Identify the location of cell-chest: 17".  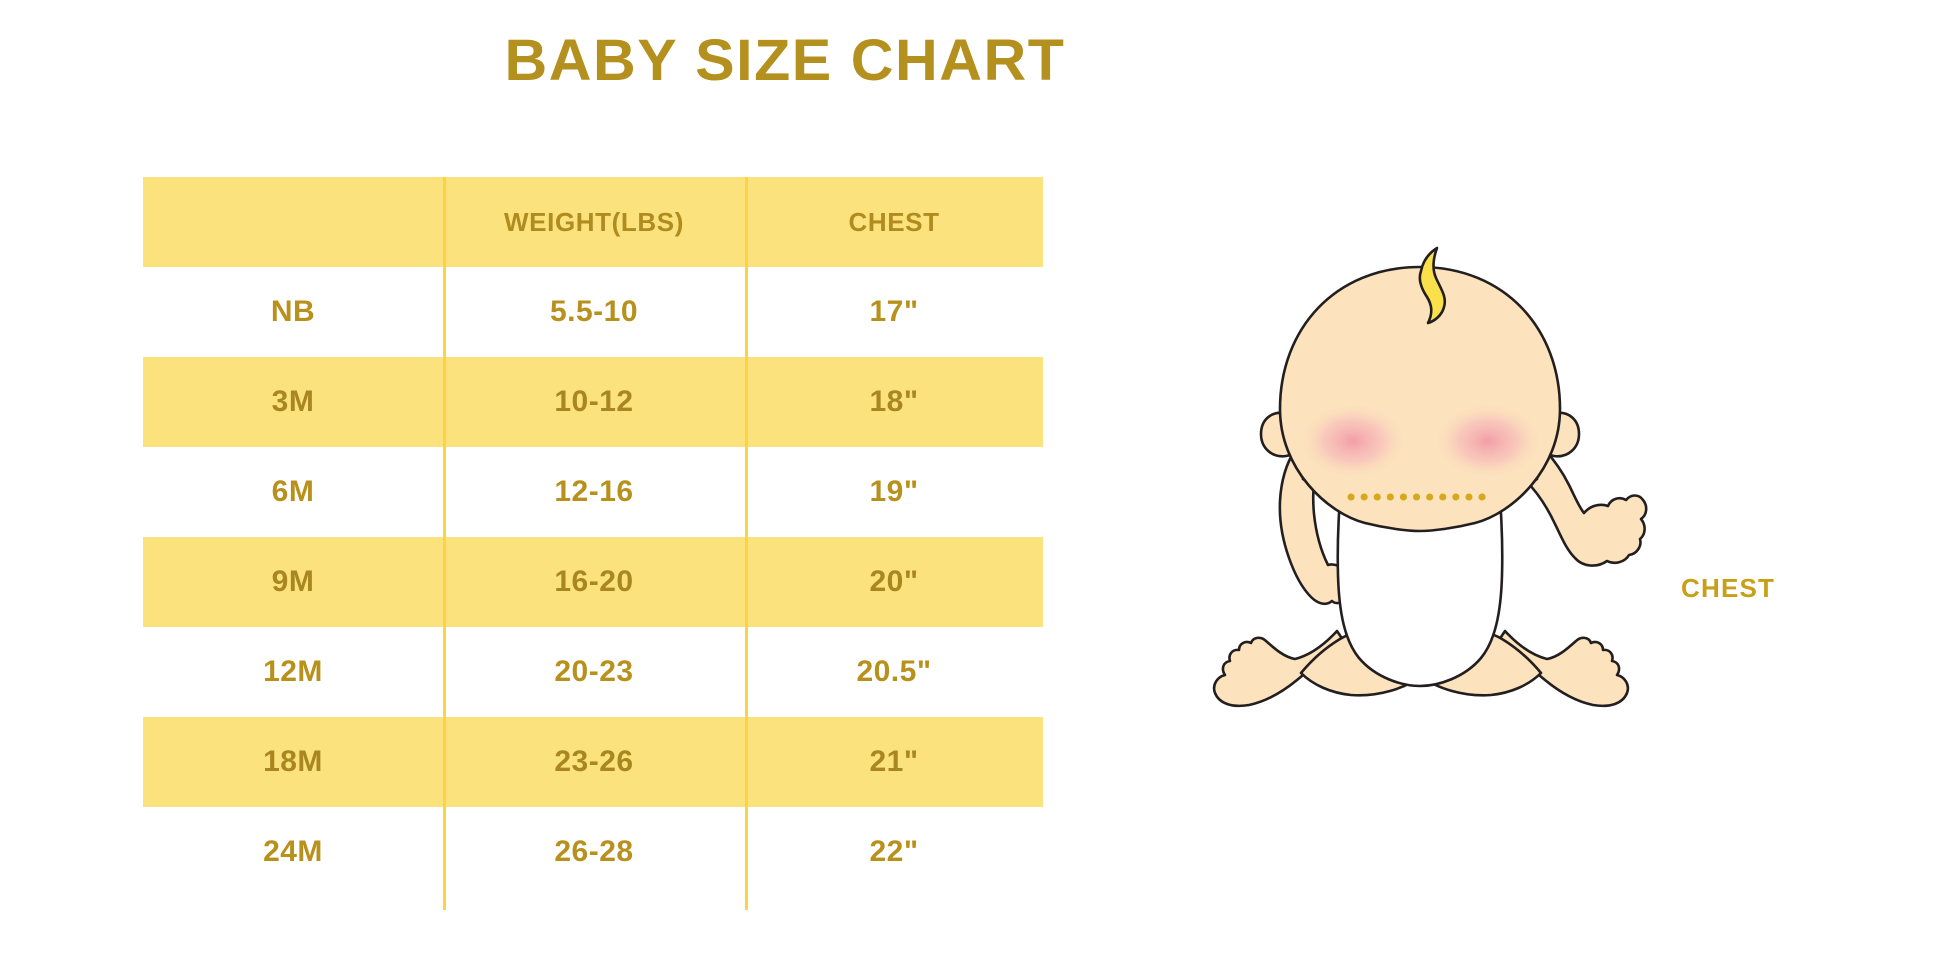
(894, 311).